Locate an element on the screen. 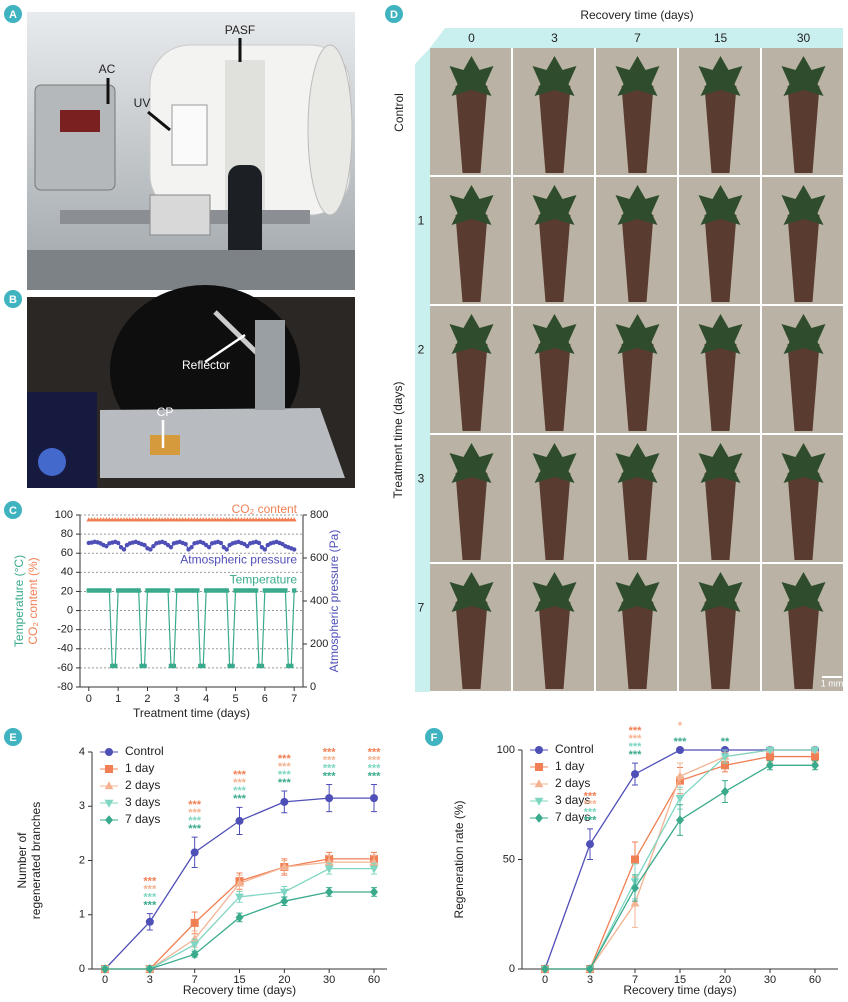  photo-label: PASF is located at coordinates (240, 30).